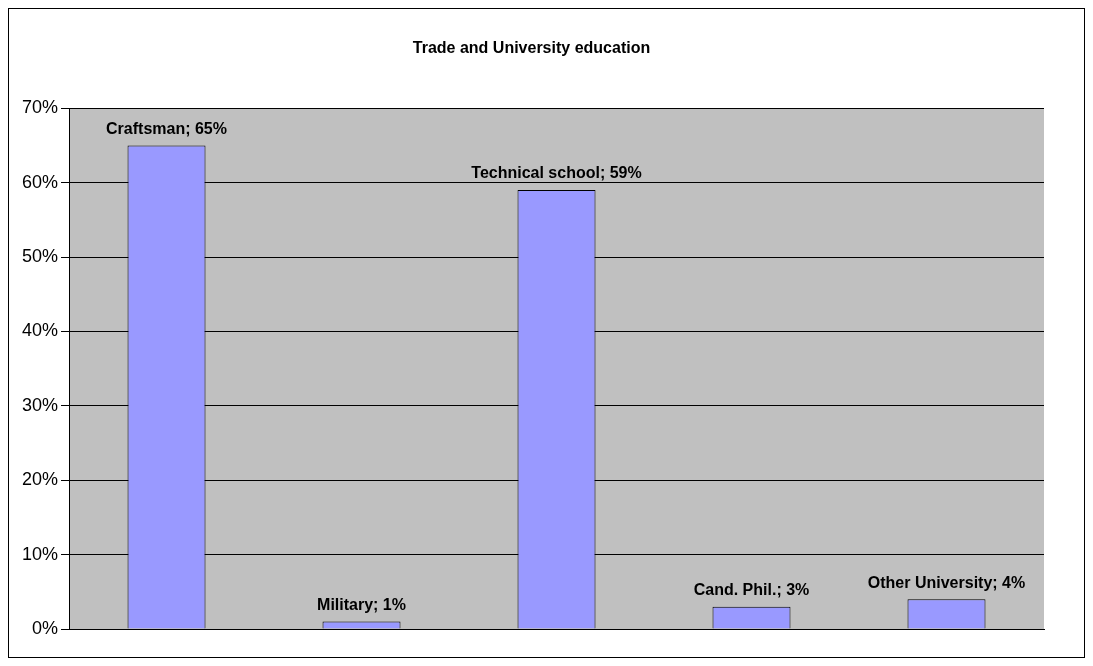  I want to click on y-tick-label: 10%, so click(40, 553).